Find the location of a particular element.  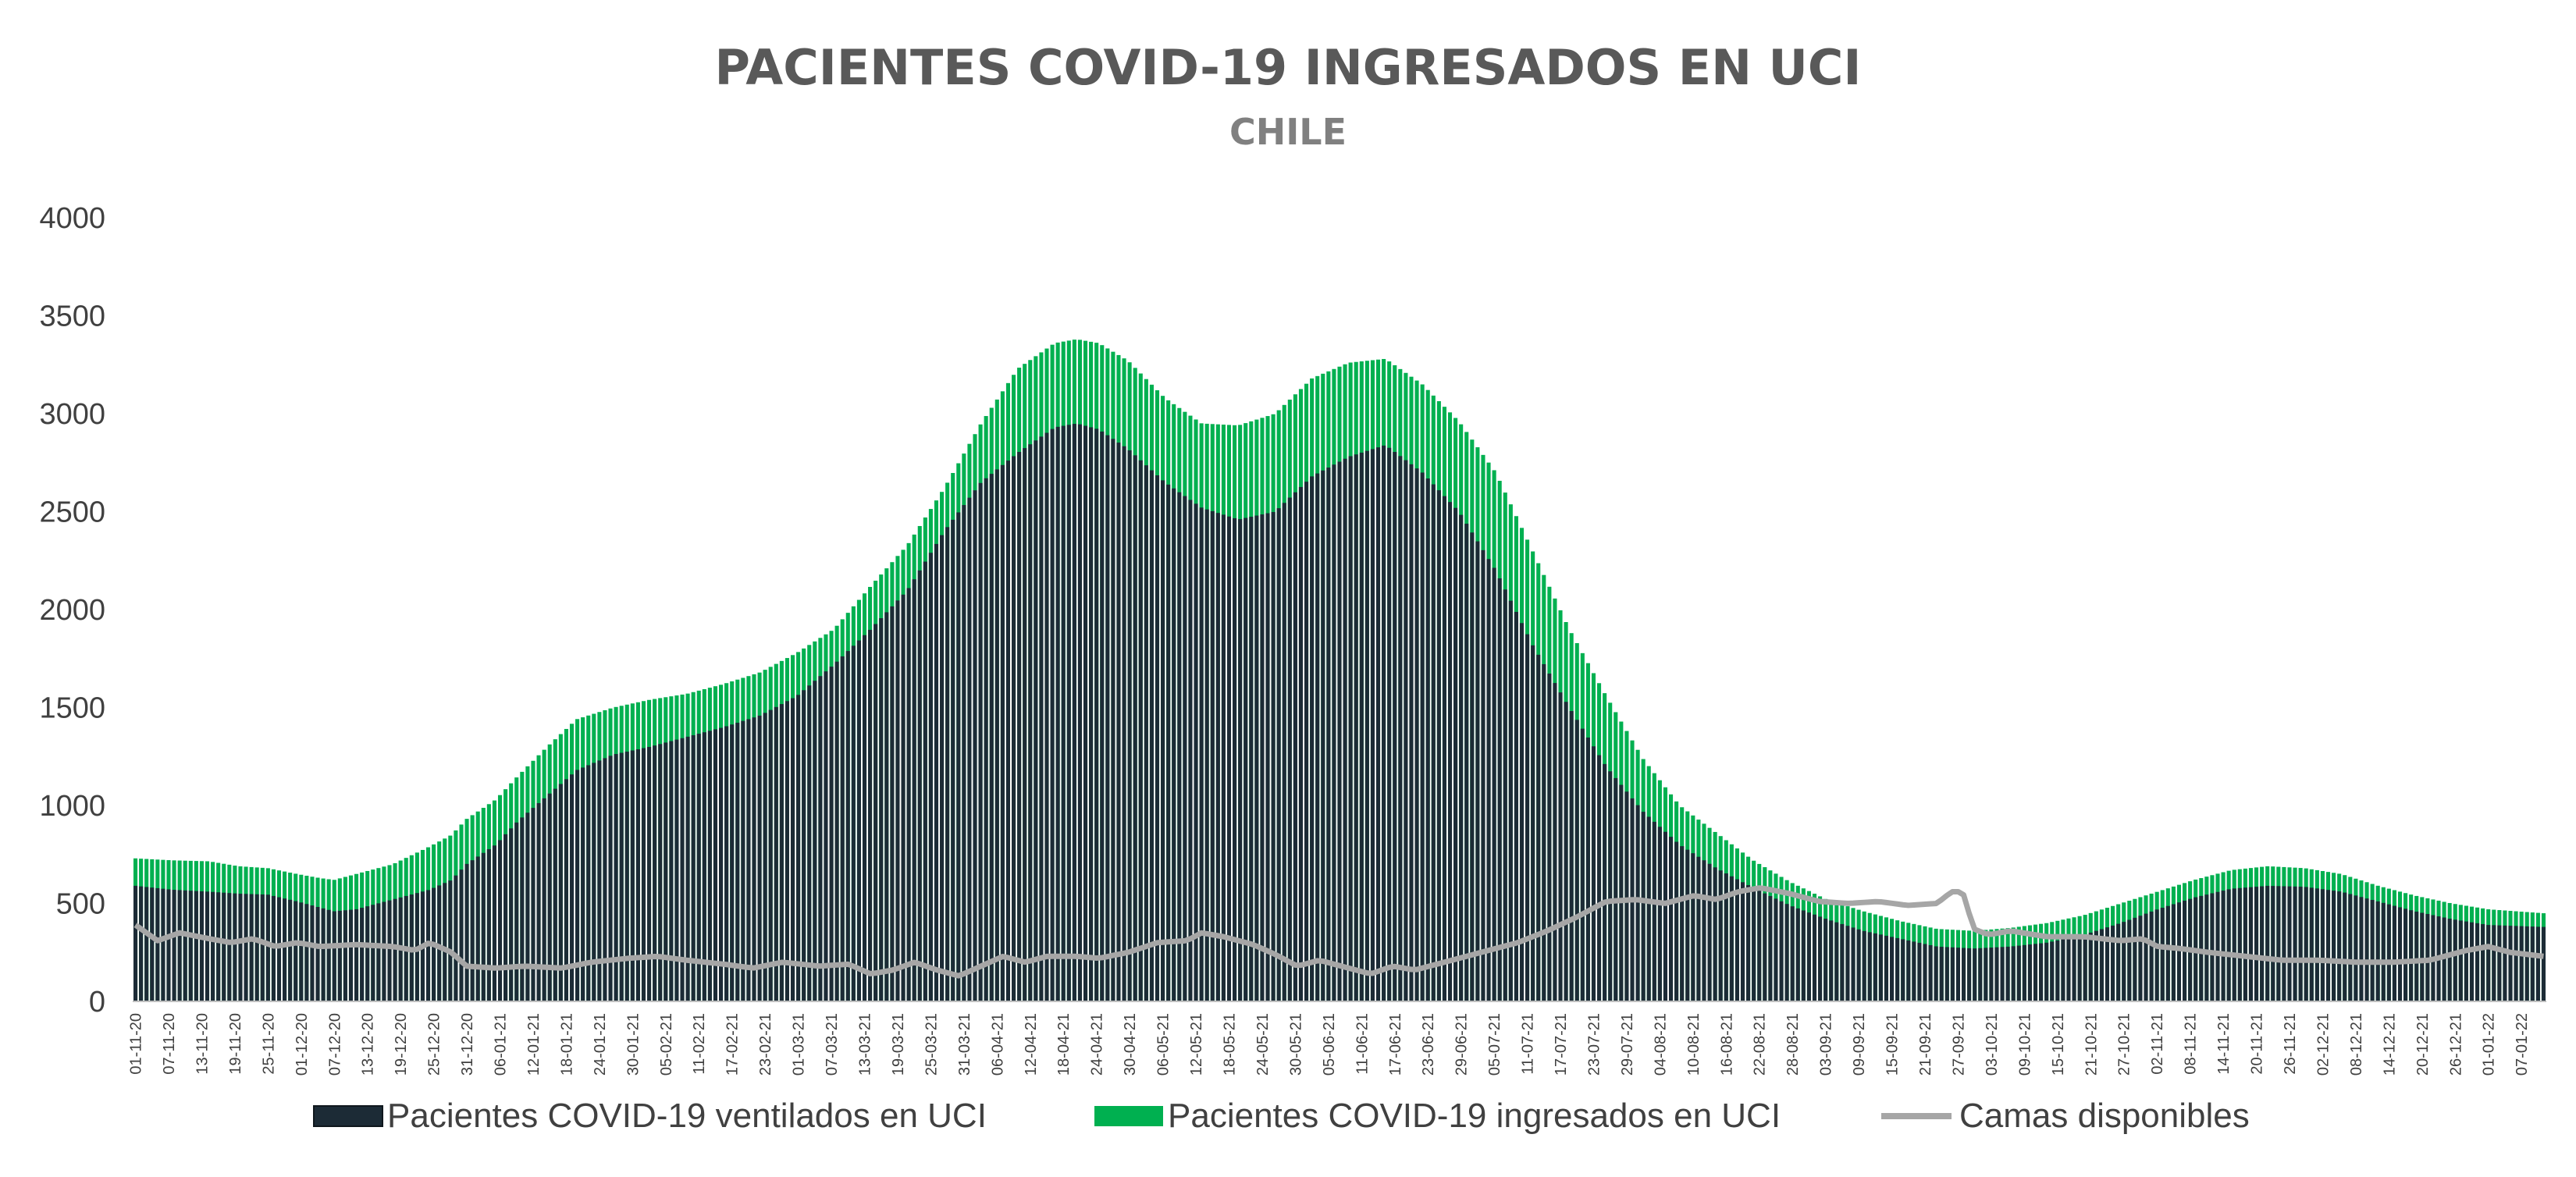

x-tick-label: 29-06-21 is located at coordinates (1462, 1044).